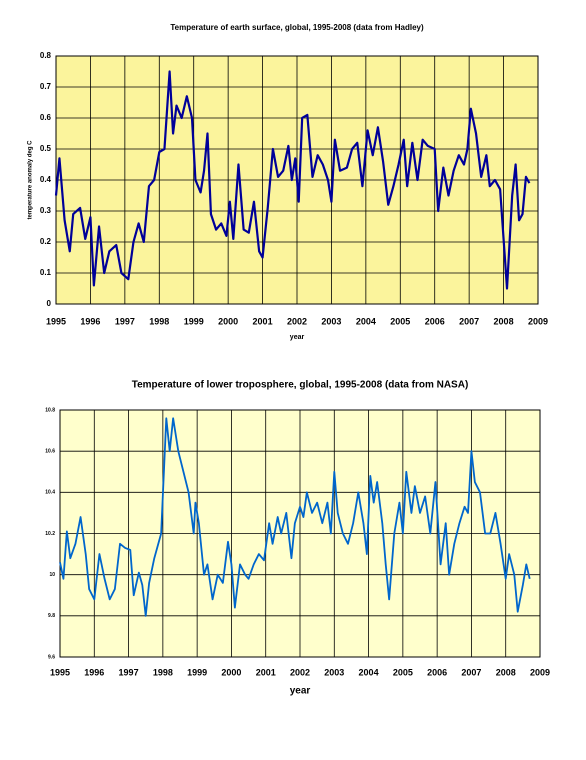 Image resolution: width=586 pixels, height=760 pixels. Describe the element at coordinates (46, 210) in the screenshot. I see `y-tick-label: 0.3` at that location.